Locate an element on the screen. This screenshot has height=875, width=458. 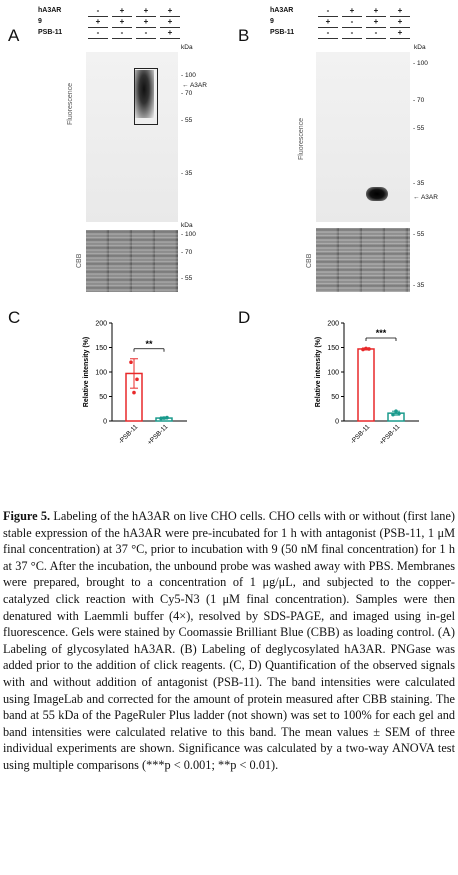
panel-b-letter: B is located at coordinates (244, 35).